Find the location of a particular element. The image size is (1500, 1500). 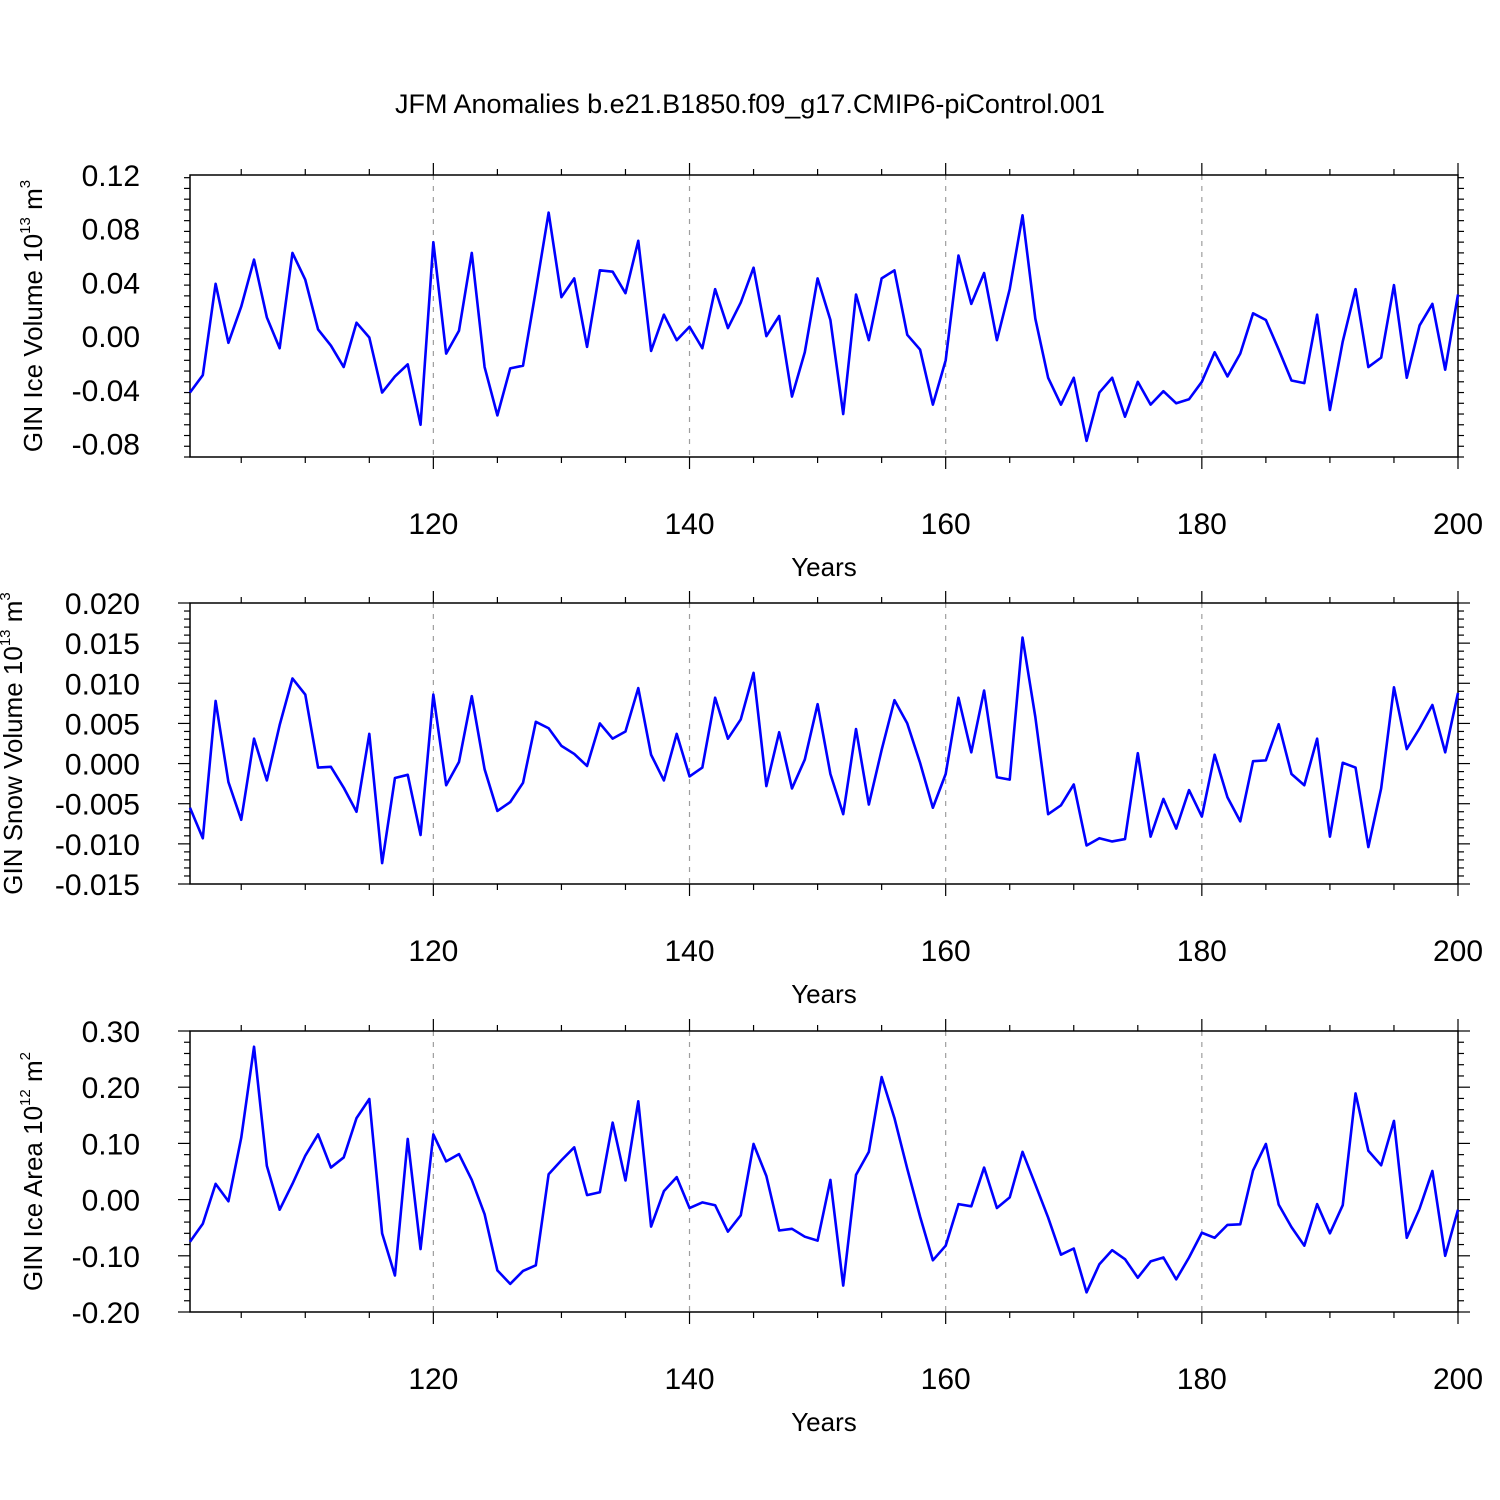

y-axis-label: GIN Ice Area 1012 m2 is located at coordinates (32, 1171).